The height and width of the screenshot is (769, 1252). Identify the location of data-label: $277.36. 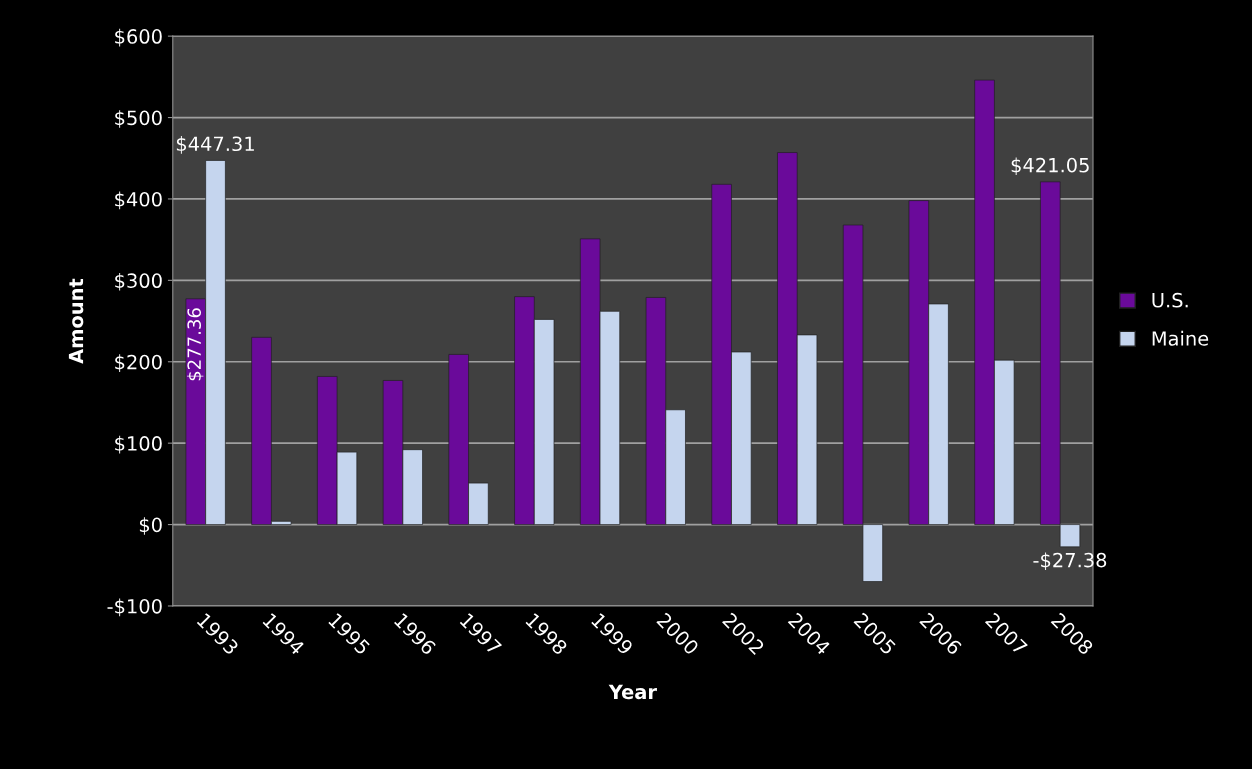
(195, 344).